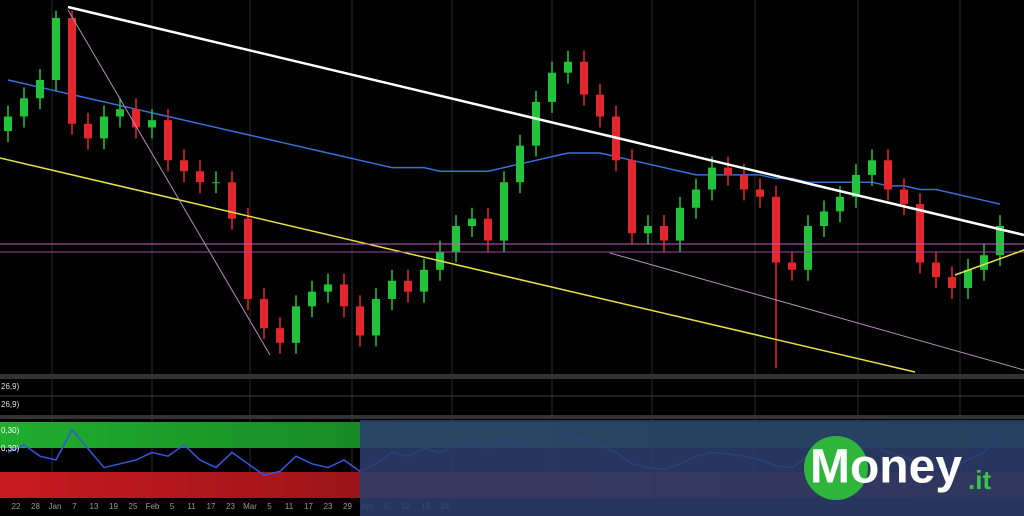 The image size is (1024, 516). Describe the element at coordinates (94, 506) in the screenshot. I see `x-tick-label: 13` at that location.